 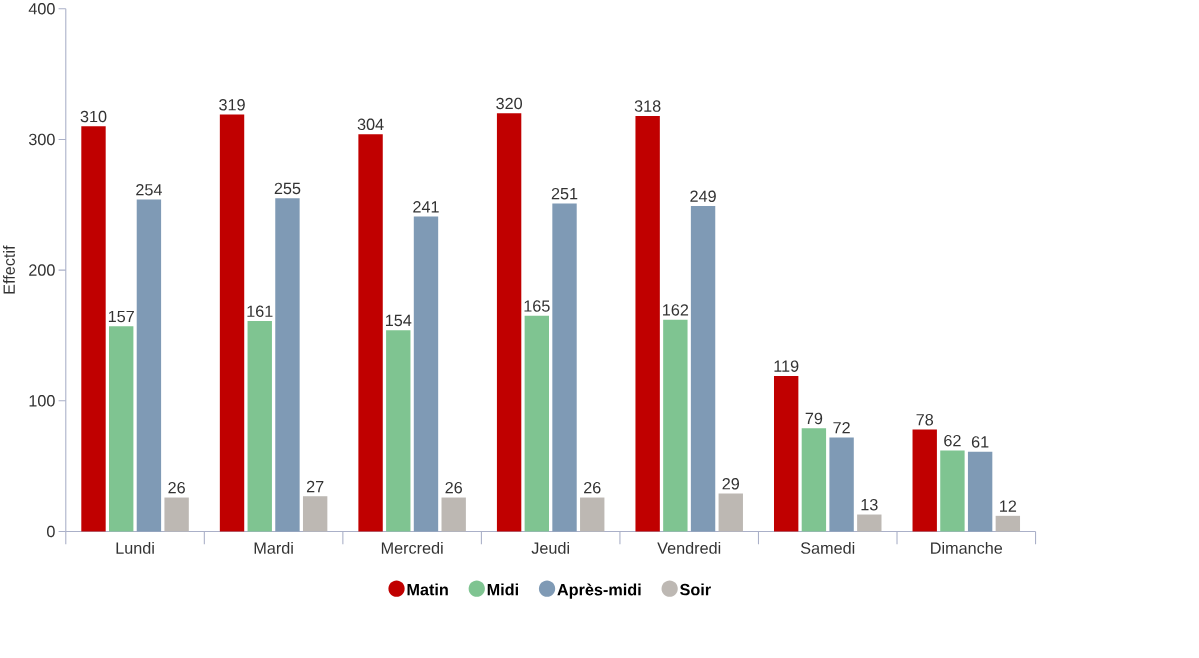 What do you see at coordinates (925, 419) in the screenshot?
I see `data-label: 78` at bounding box center [925, 419].